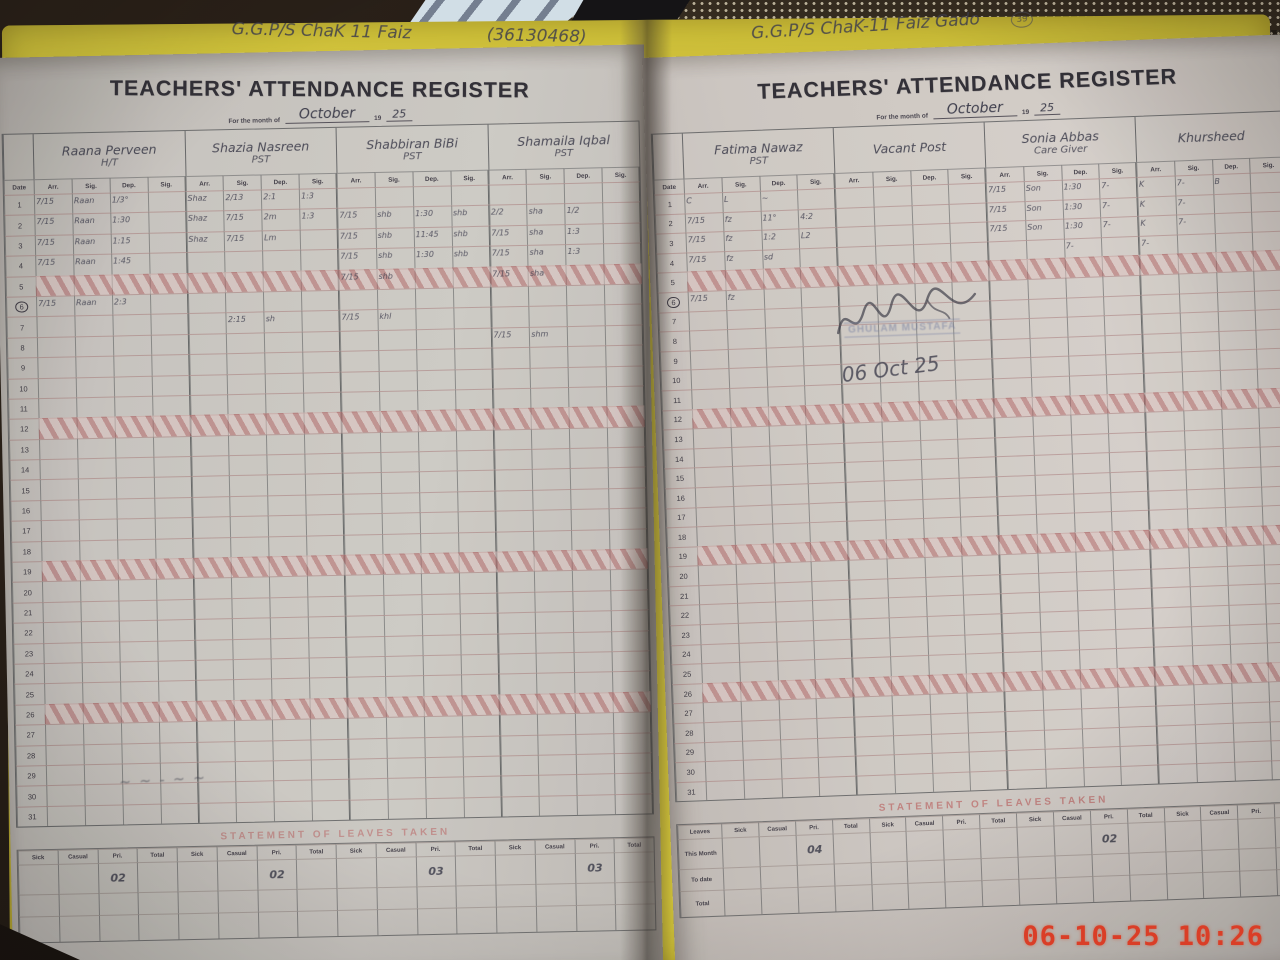 Image resolution: width=1280 pixels, height=960 pixels. What do you see at coordinates (156, 855) in the screenshot?
I see `leave-col-label: Total` at bounding box center [156, 855].